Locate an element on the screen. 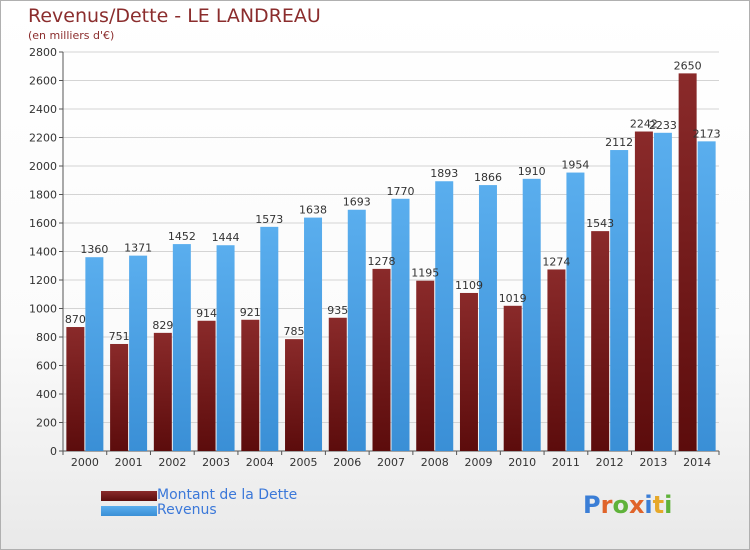 Image resolution: width=750 pixels, height=550 pixels. chart-subtitle: (en milliers d'€) is located at coordinates (71, 35).